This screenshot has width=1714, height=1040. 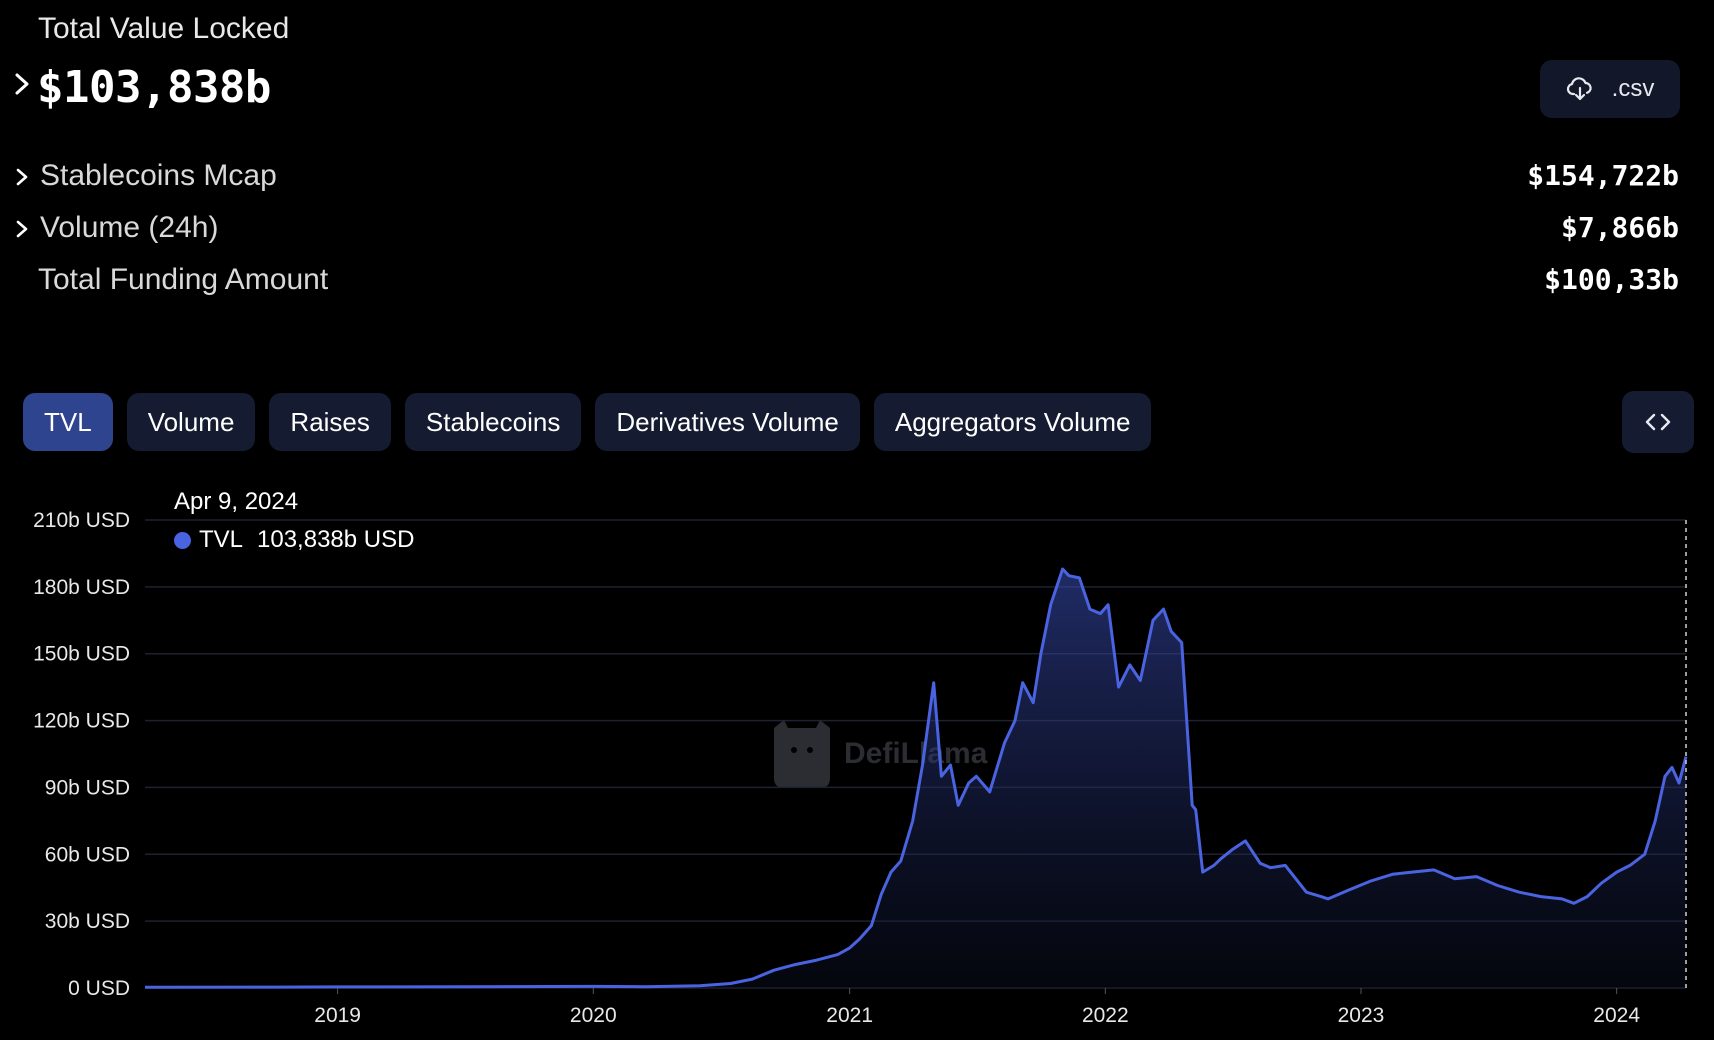 What do you see at coordinates (727, 422) in the screenshot?
I see `tab-derivatives-volume: Derivatives Volume` at bounding box center [727, 422].